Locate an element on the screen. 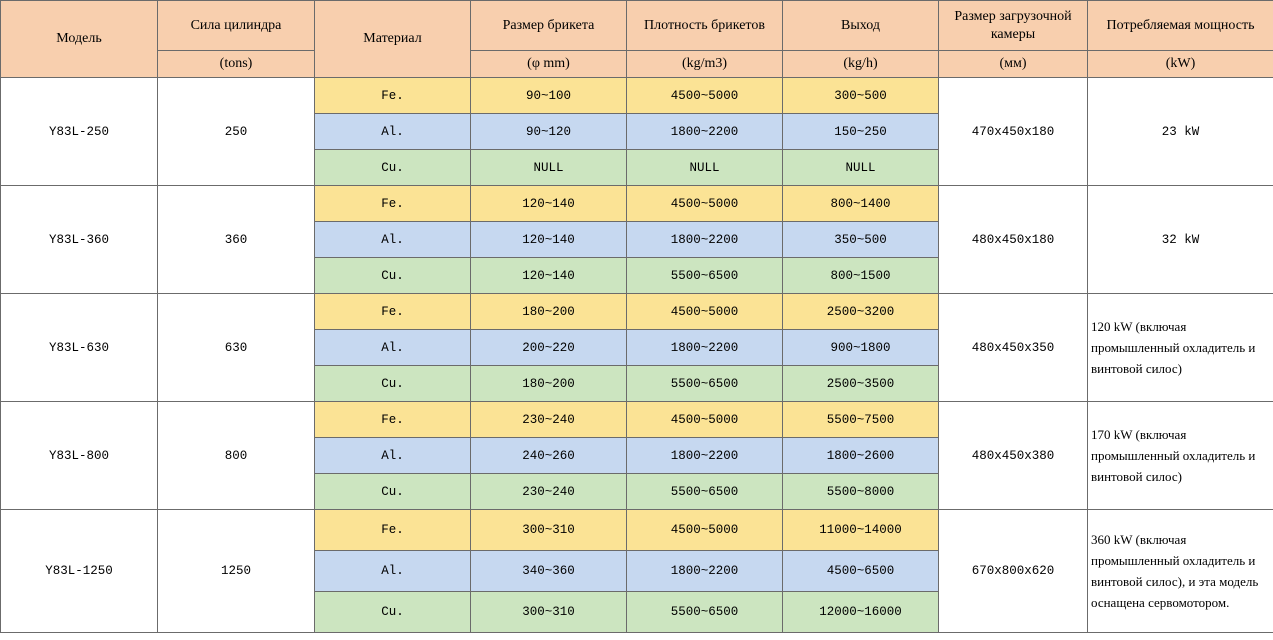 The width and height of the screenshot is (1273, 640). model-cell: Y83L-800 is located at coordinates (79, 455).